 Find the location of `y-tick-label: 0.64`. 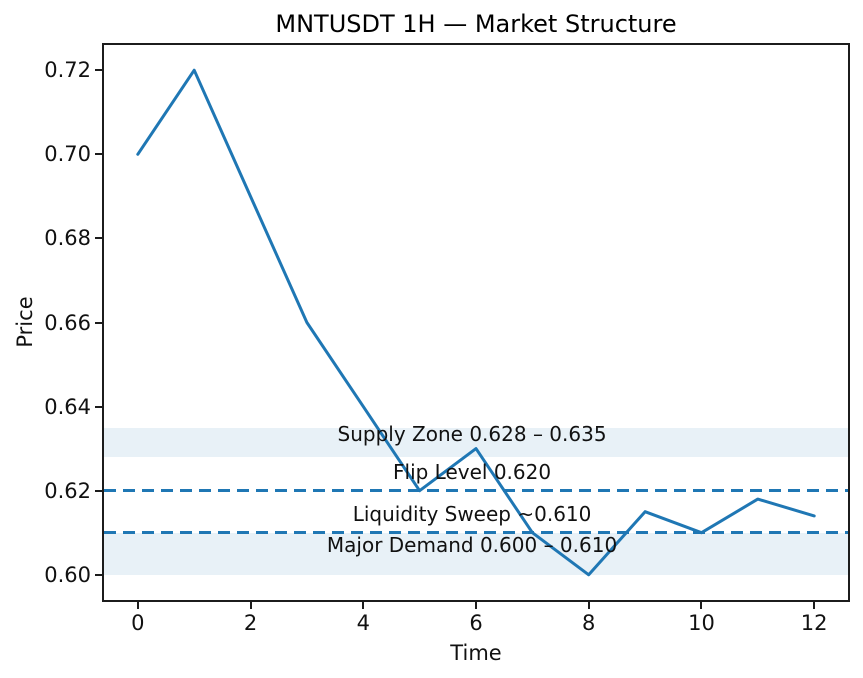

y-tick-label: 0.64 is located at coordinates (67, 406).